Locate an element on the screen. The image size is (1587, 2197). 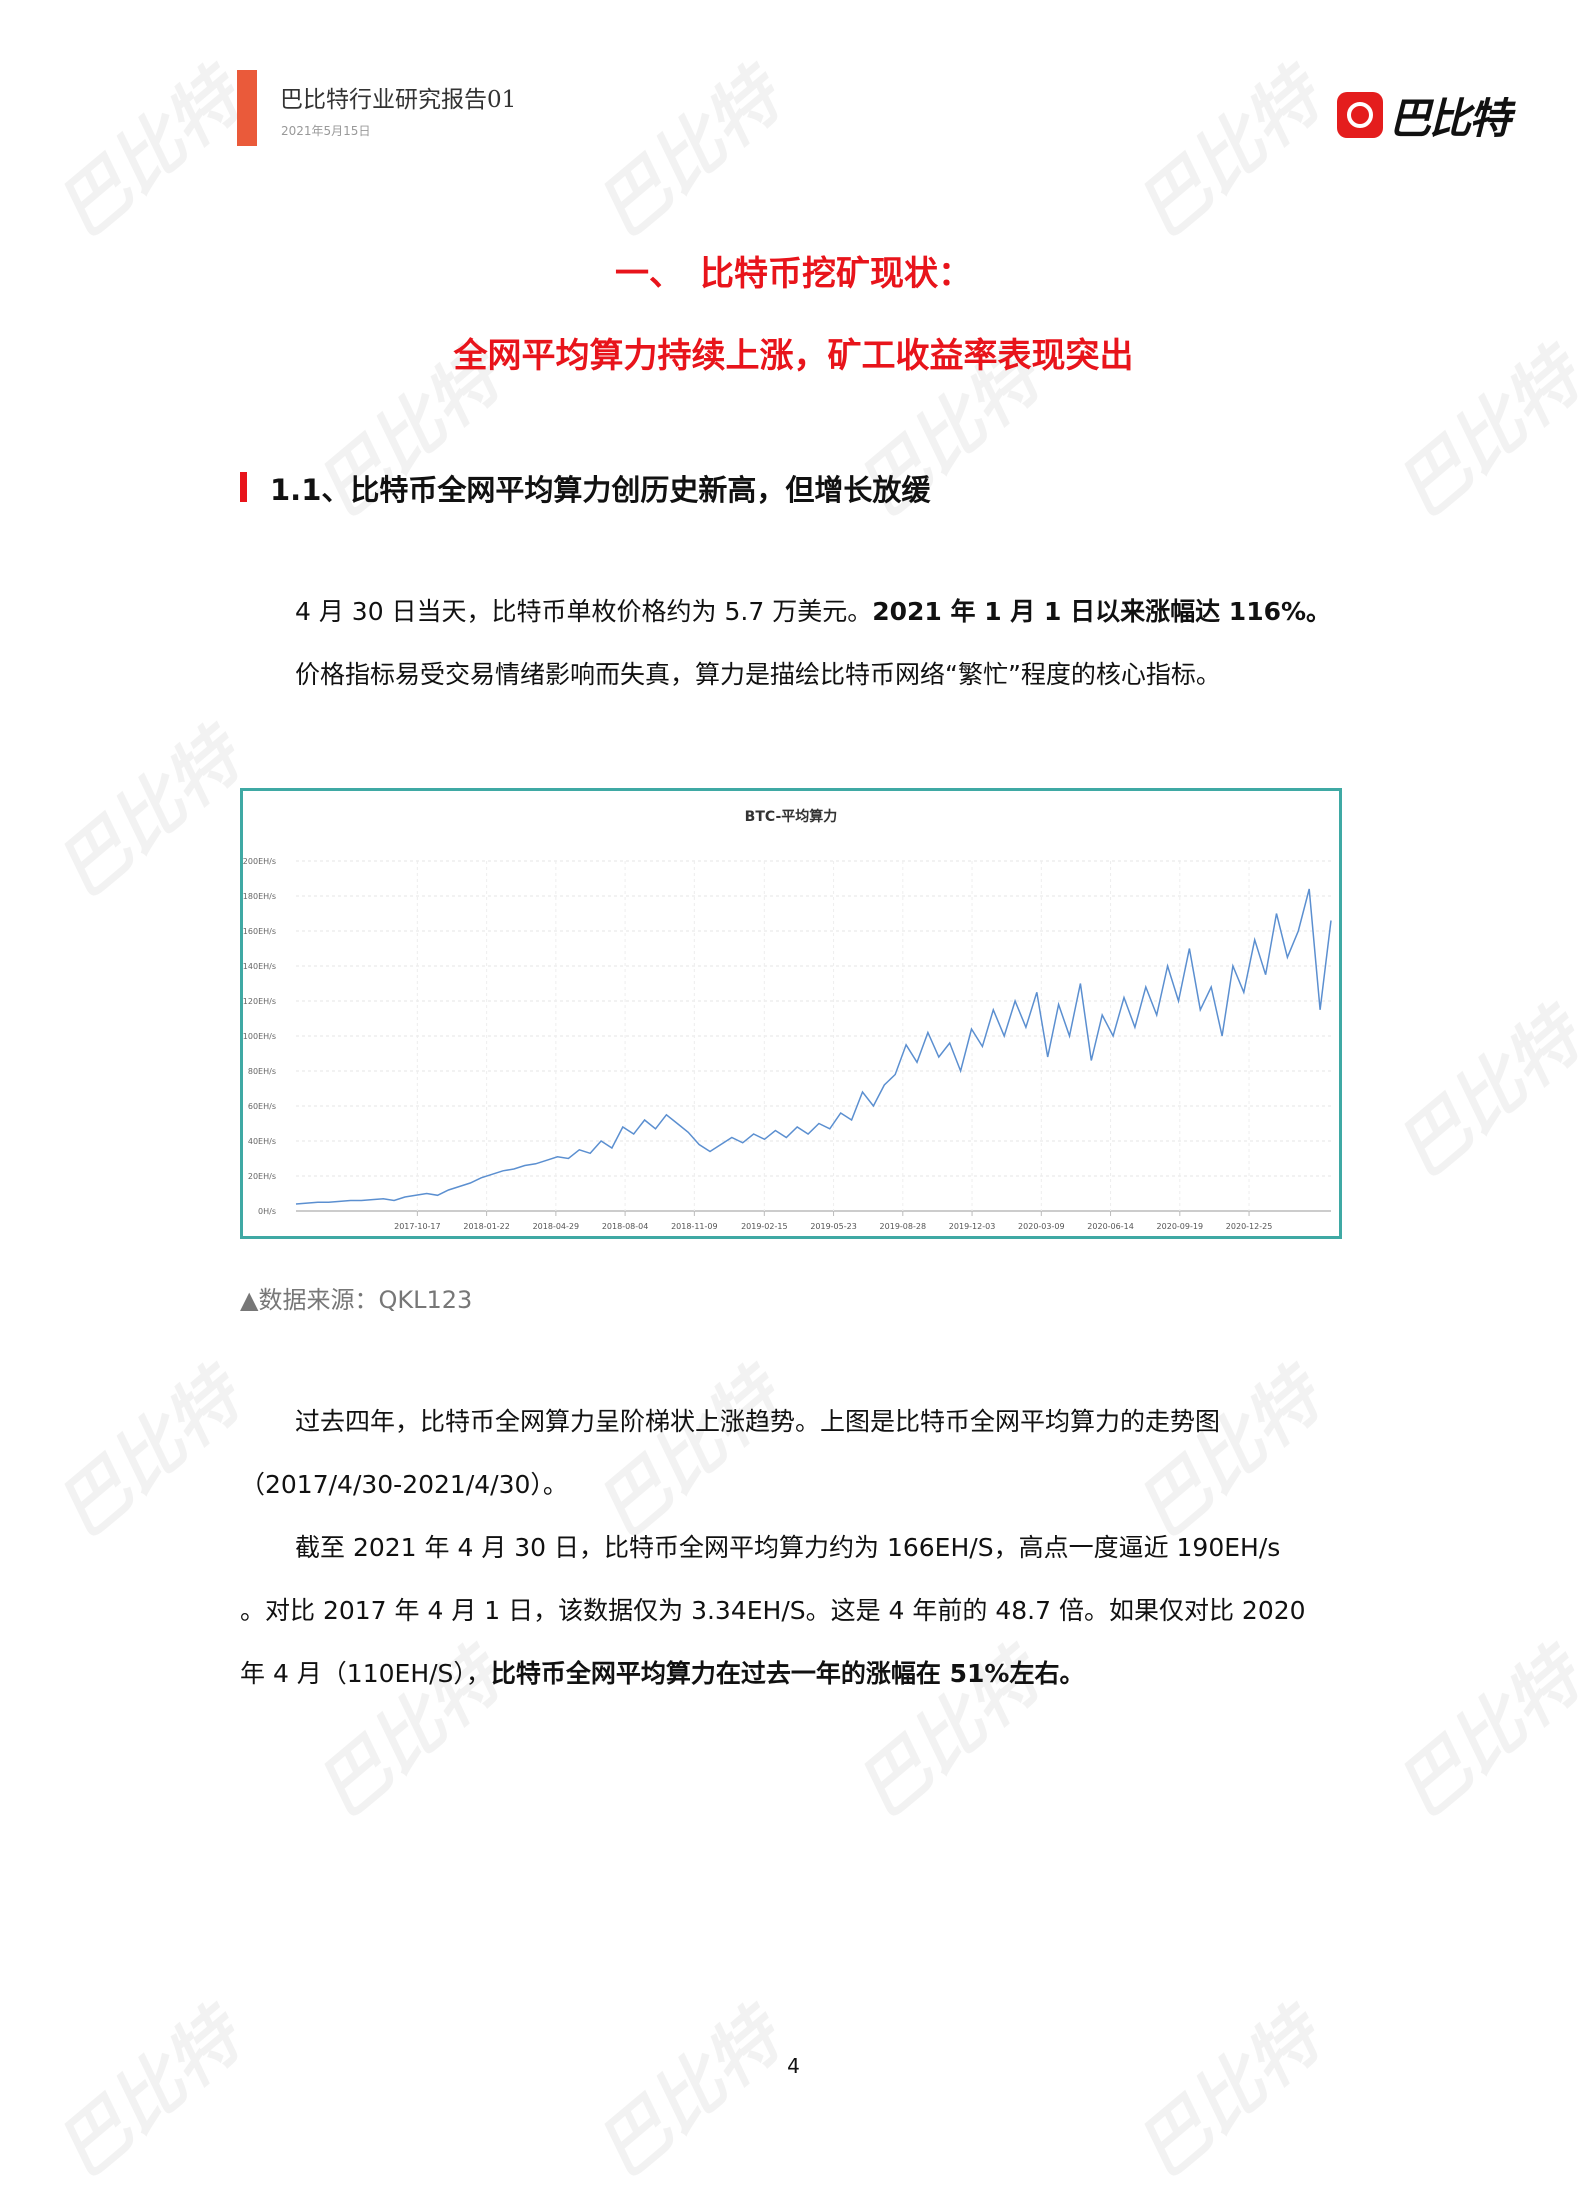
x-tick-label: 2020-03-09 is located at coordinates (1041, 1226).